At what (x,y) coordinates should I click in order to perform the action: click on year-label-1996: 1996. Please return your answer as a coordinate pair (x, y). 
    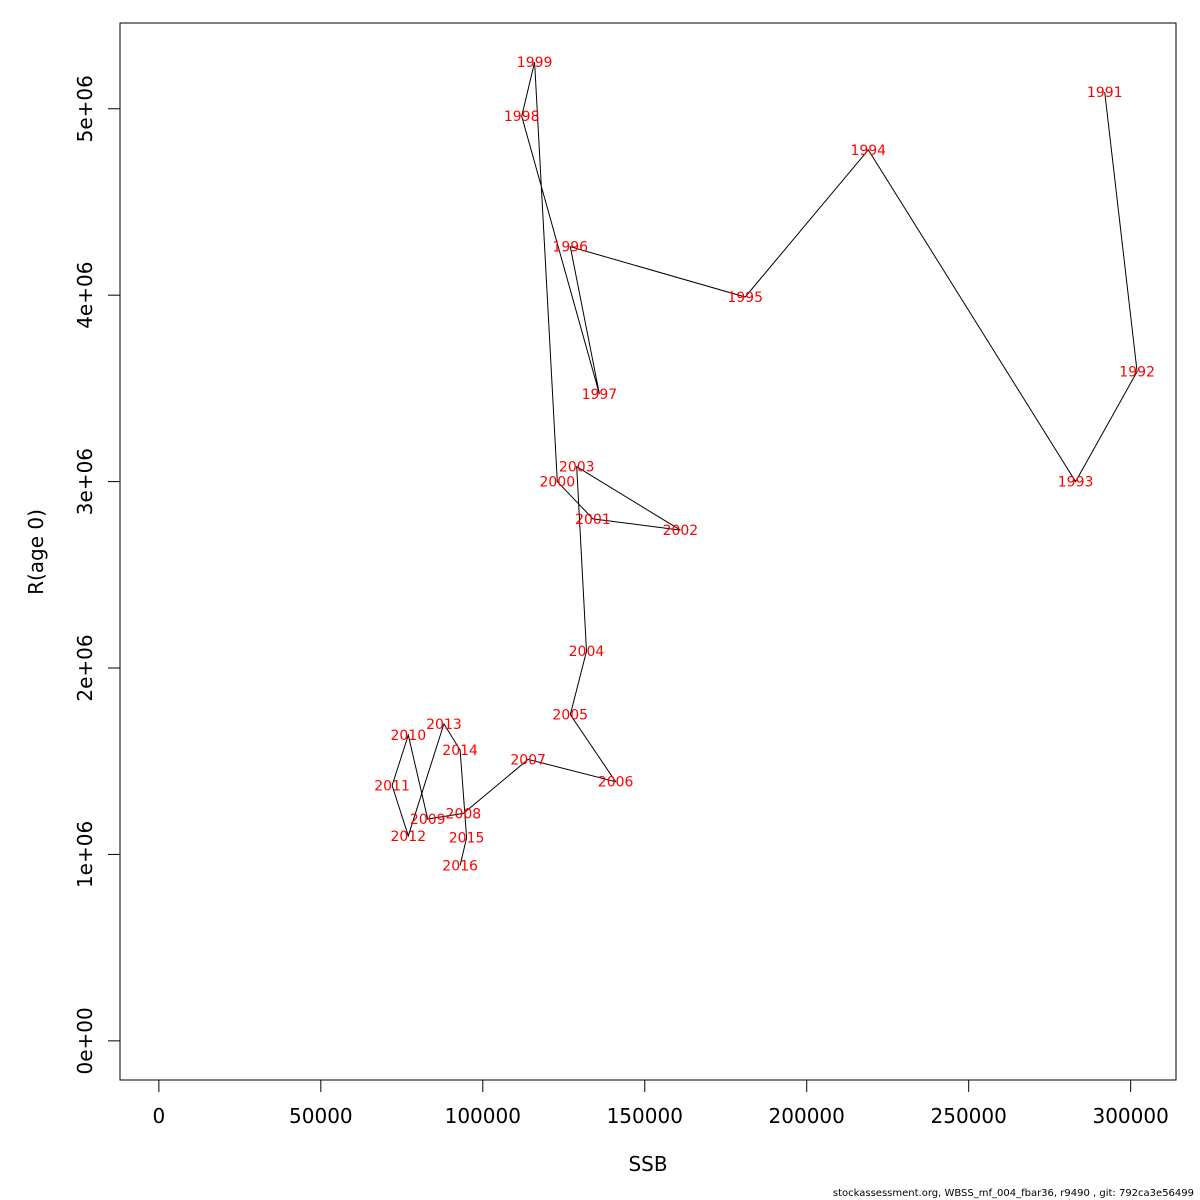
    Looking at the image, I should click on (570, 248).